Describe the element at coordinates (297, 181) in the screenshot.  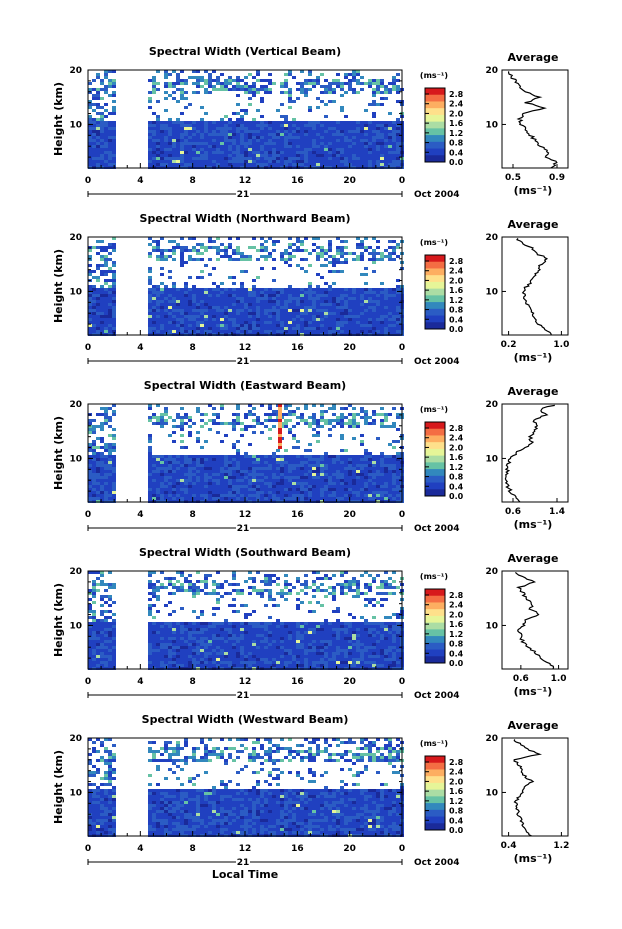
I see `x-tick-label: 16` at that location.